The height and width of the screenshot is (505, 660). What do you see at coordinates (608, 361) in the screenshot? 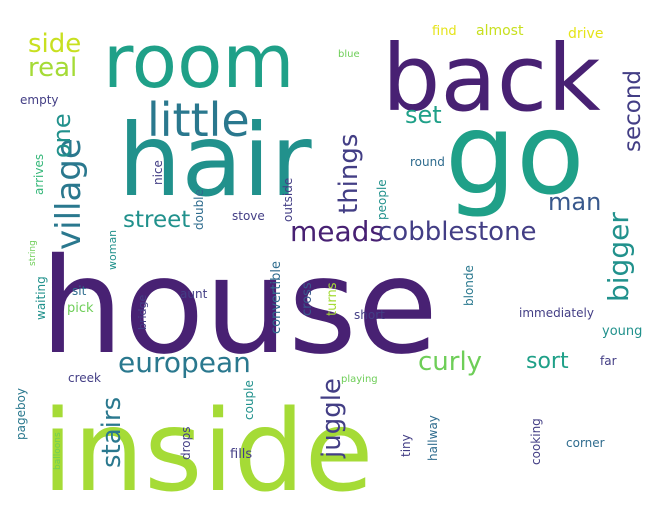
I see `word-far: far` at bounding box center [608, 361].